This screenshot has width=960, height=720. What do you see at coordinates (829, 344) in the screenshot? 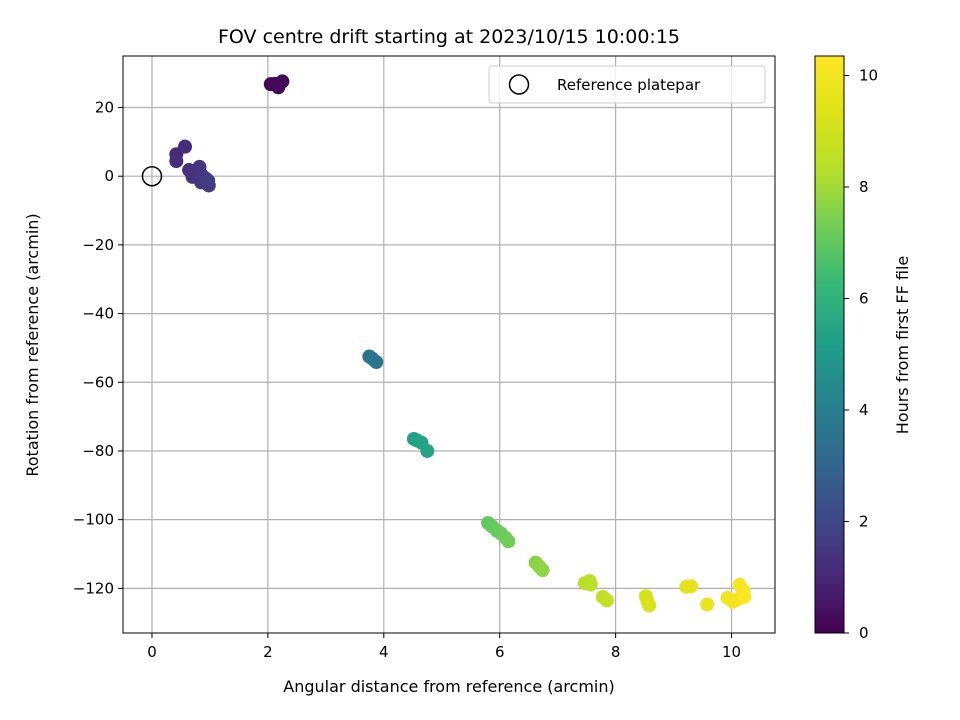
I see `colorbar-gradient` at bounding box center [829, 344].